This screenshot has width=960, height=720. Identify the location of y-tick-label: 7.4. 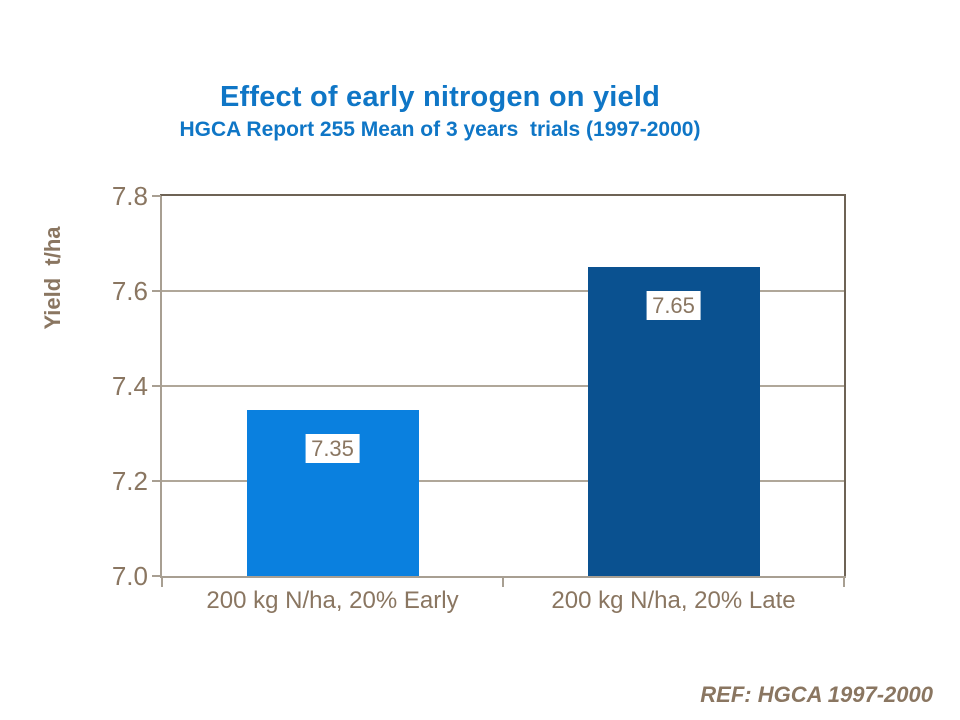
(129, 386).